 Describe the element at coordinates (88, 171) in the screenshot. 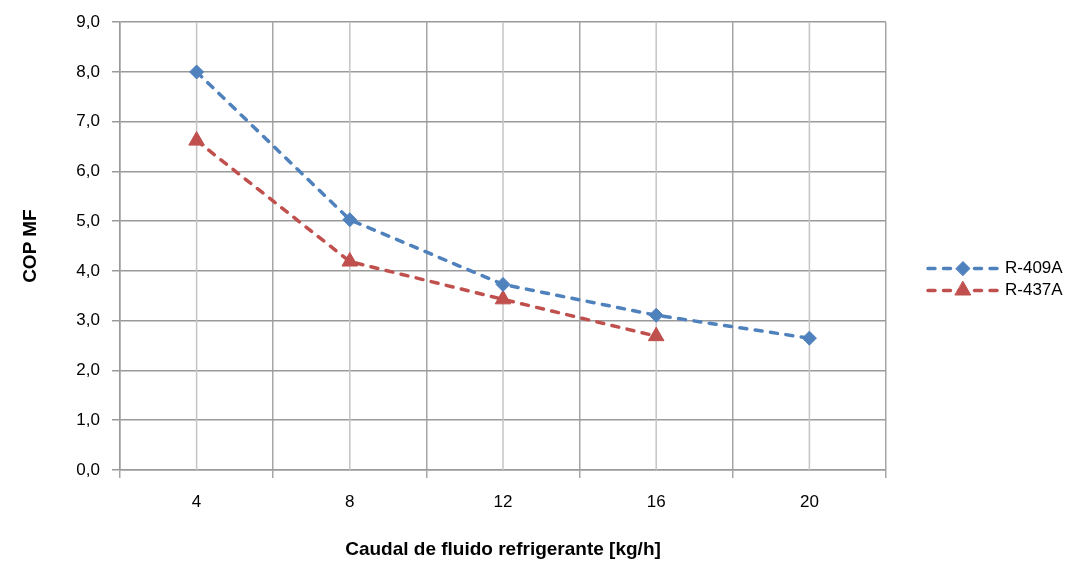

I see `y-tick-label: 6,0` at that location.